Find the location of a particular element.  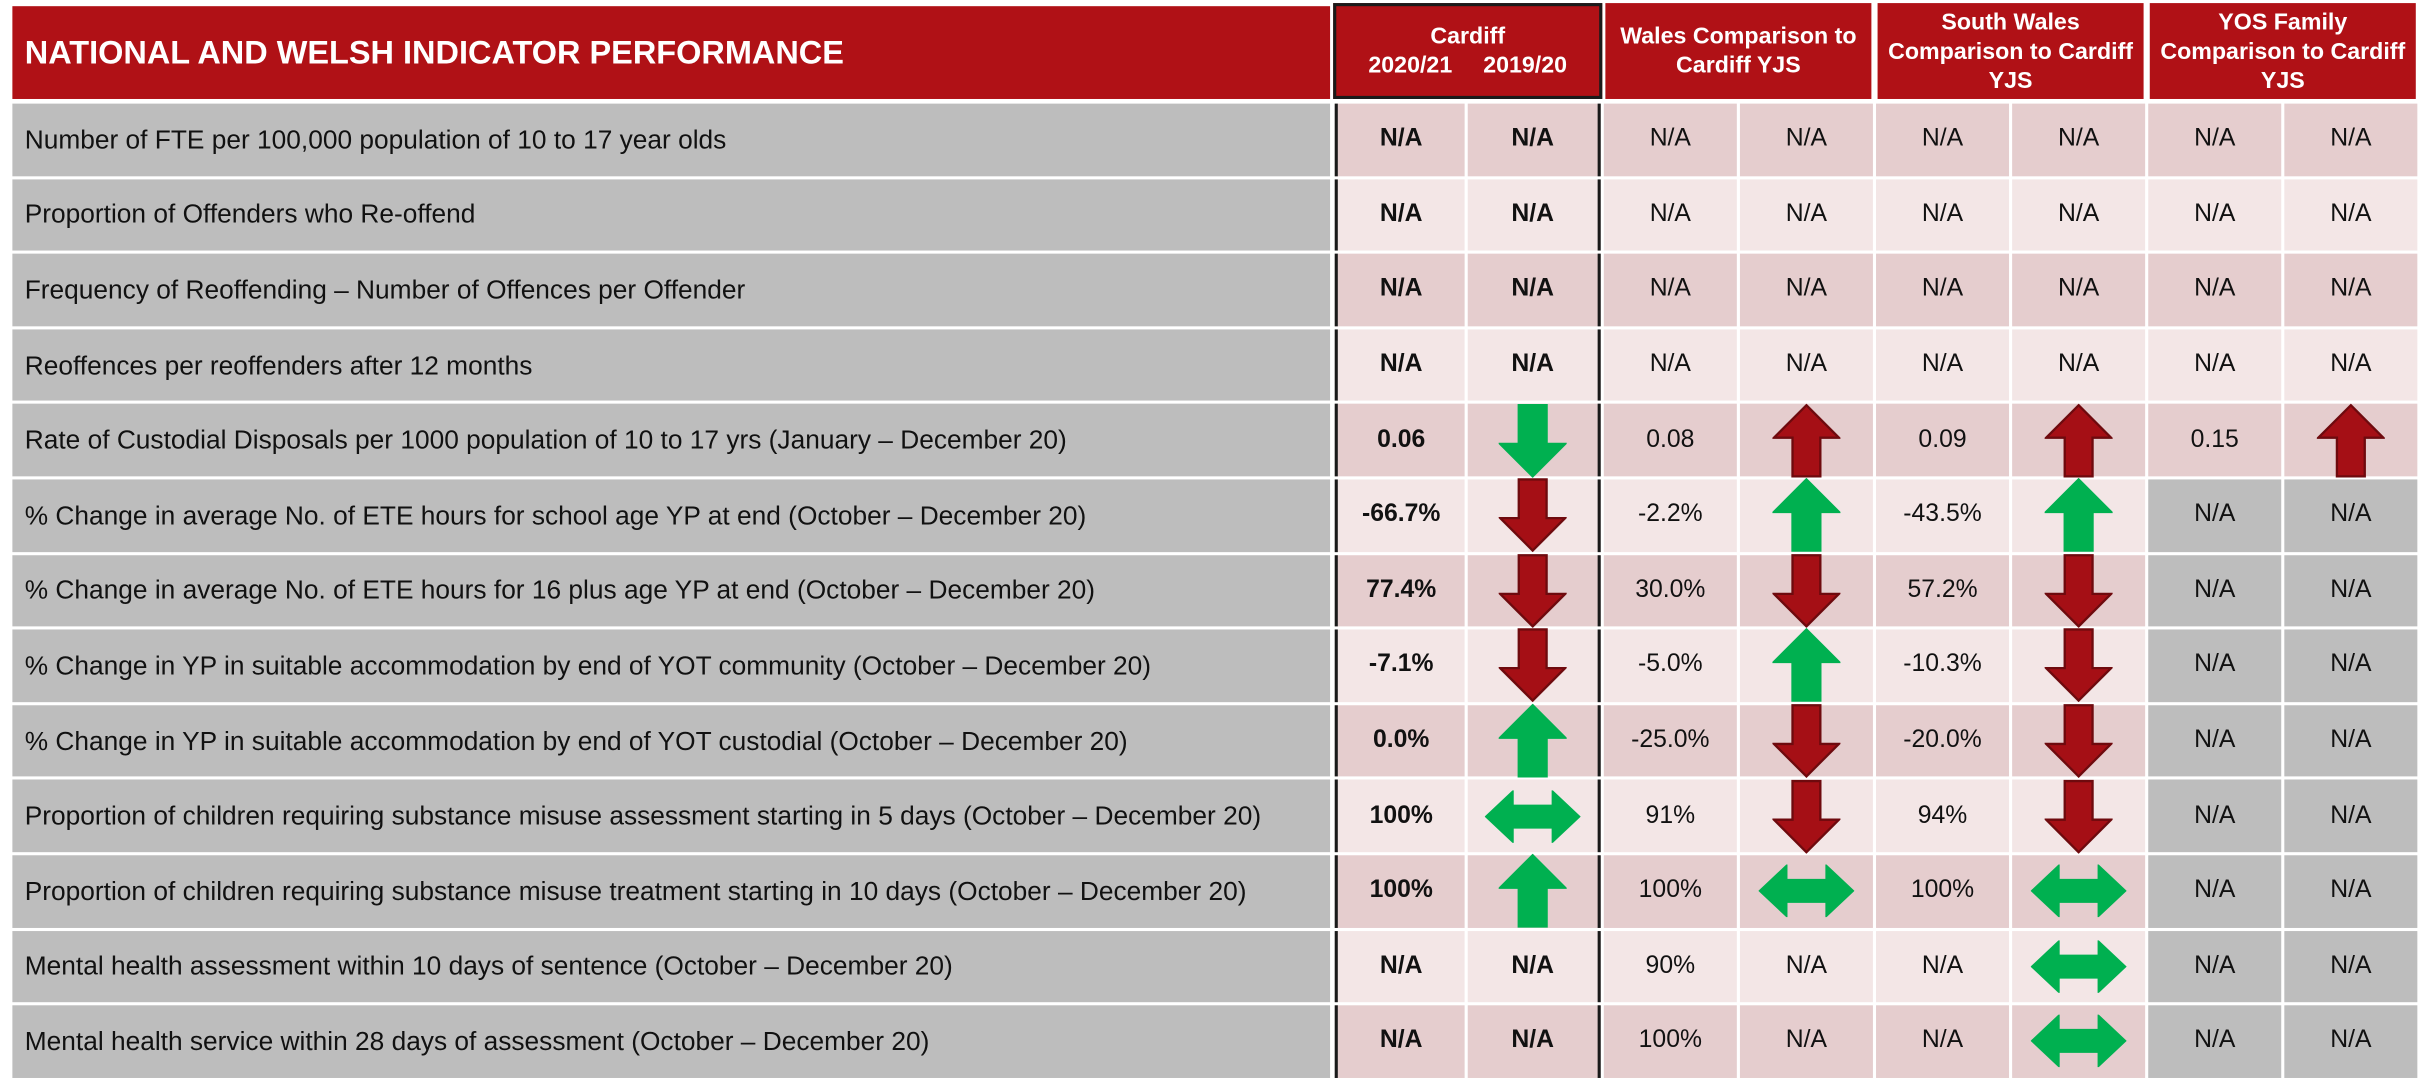

header-group: Cardiff 2020/21 2019/20 is located at coordinates (1468, 51).